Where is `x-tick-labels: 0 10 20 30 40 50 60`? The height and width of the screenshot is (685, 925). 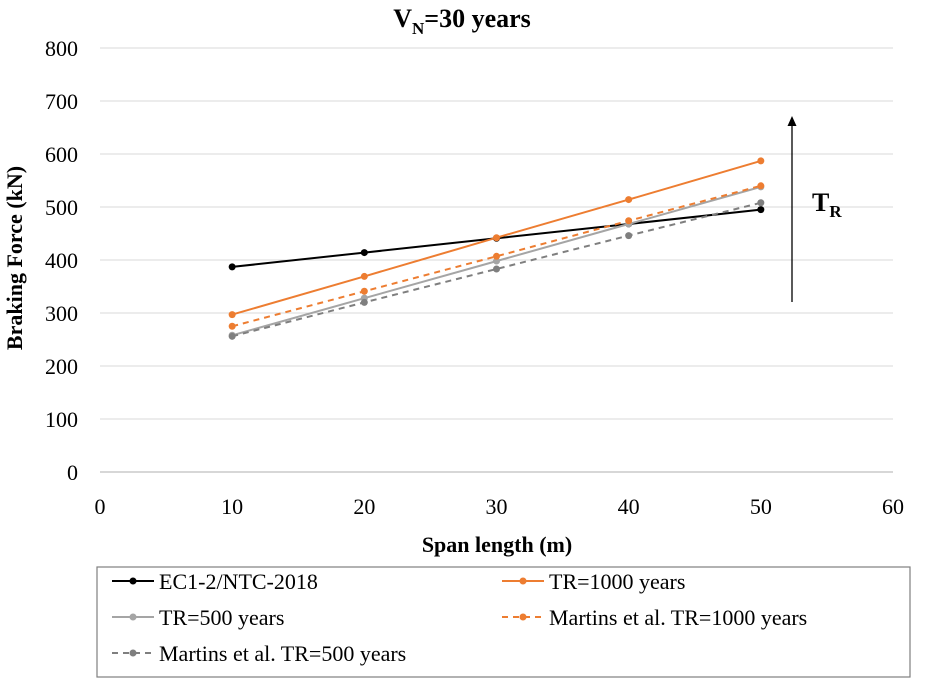
x-tick-labels: 0 10 20 30 40 50 60 is located at coordinates (500, 506).